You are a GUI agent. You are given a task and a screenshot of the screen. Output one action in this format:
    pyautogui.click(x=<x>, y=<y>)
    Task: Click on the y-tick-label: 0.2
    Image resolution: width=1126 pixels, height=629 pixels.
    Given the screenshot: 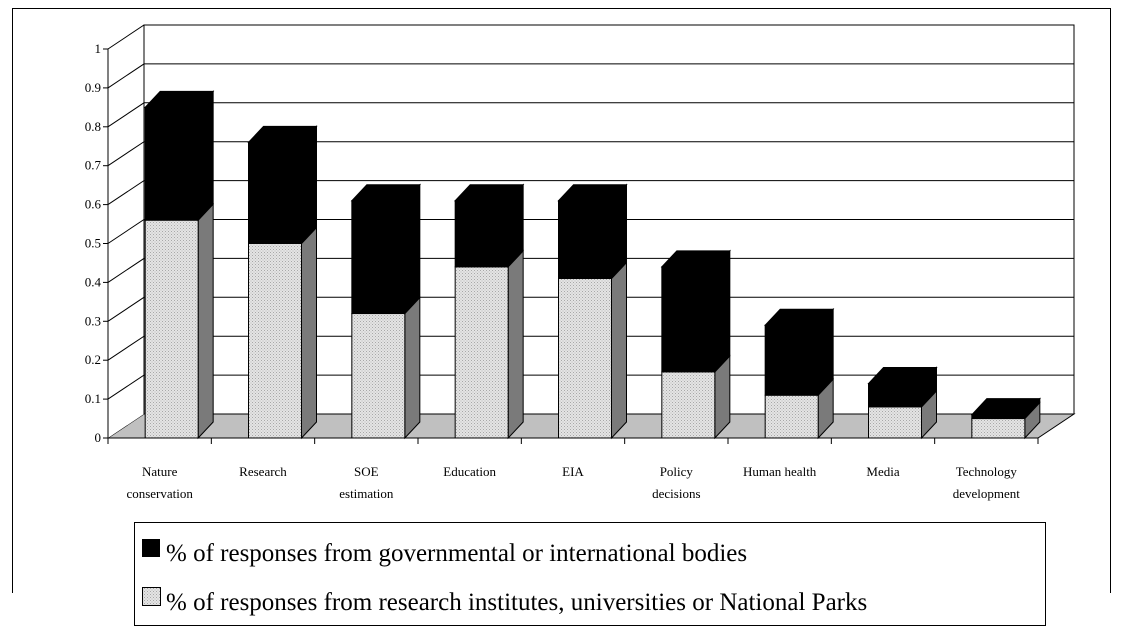 What is the action you would take?
    pyautogui.click(x=93, y=359)
    